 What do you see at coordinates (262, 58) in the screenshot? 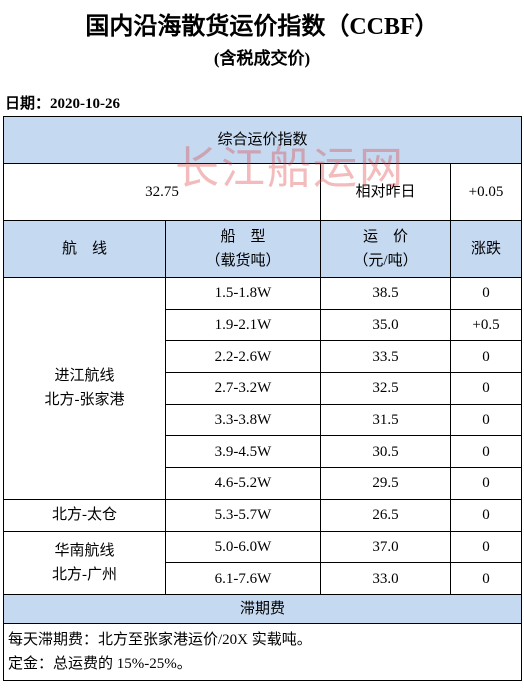
I see `subtitle: (含税成交价)` at bounding box center [262, 58].